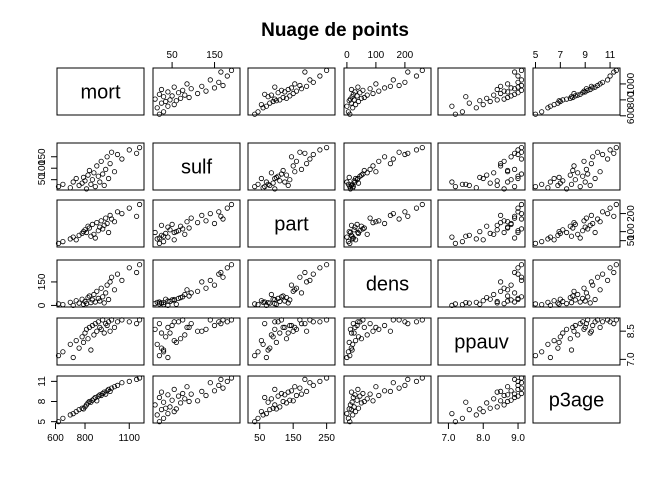  I want to click on variable-label-p3age: p3age, so click(577, 401).